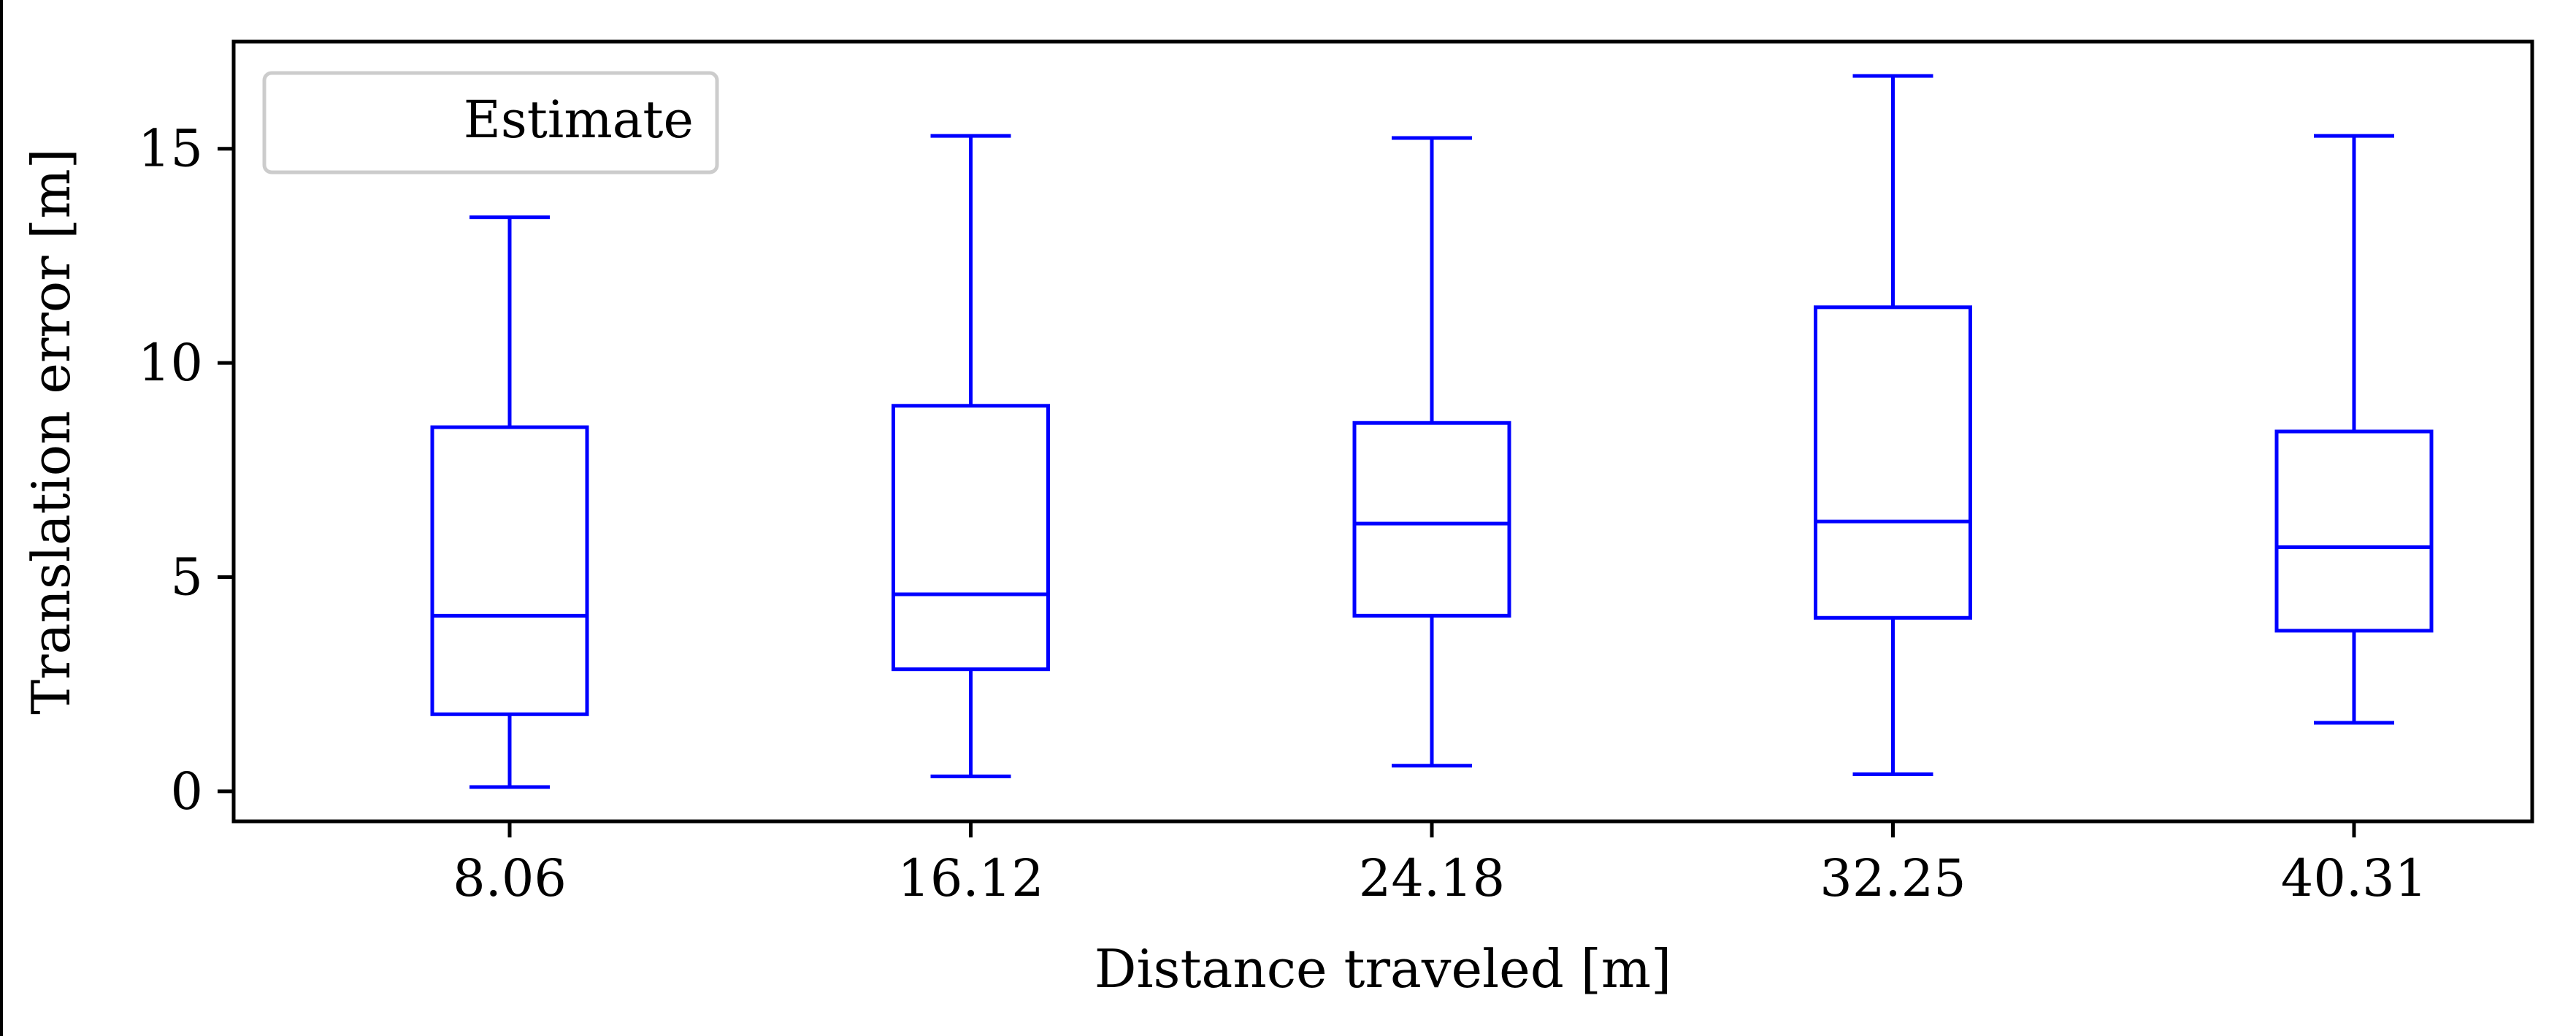  I want to click on box-8.06, so click(509, 502).